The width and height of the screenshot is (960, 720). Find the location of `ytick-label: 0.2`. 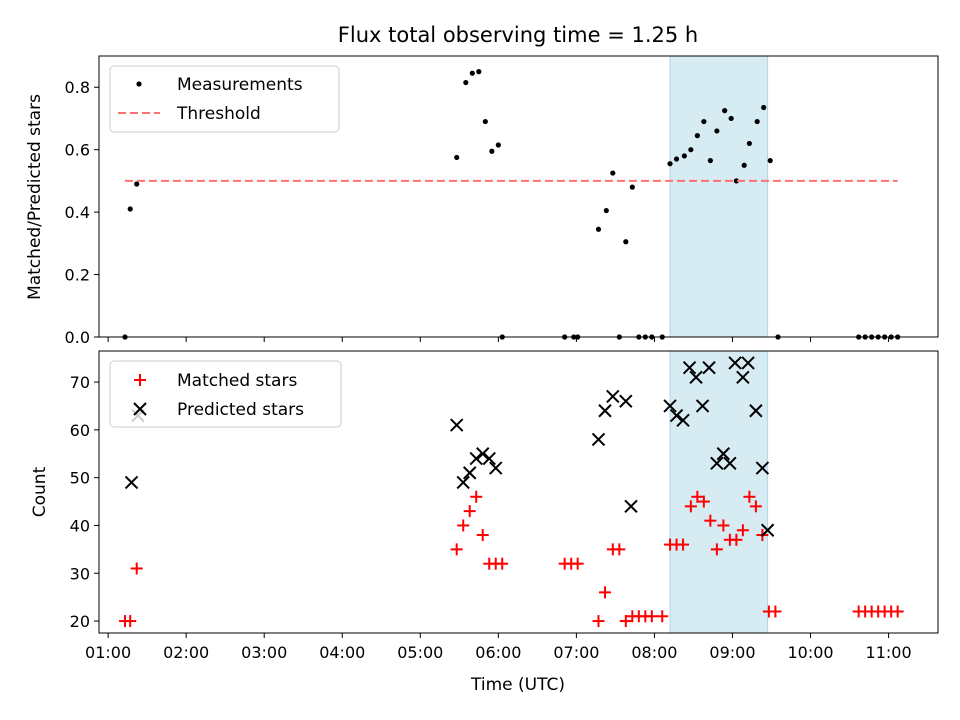

ytick-label: 0.2 is located at coordinates (77, 275).